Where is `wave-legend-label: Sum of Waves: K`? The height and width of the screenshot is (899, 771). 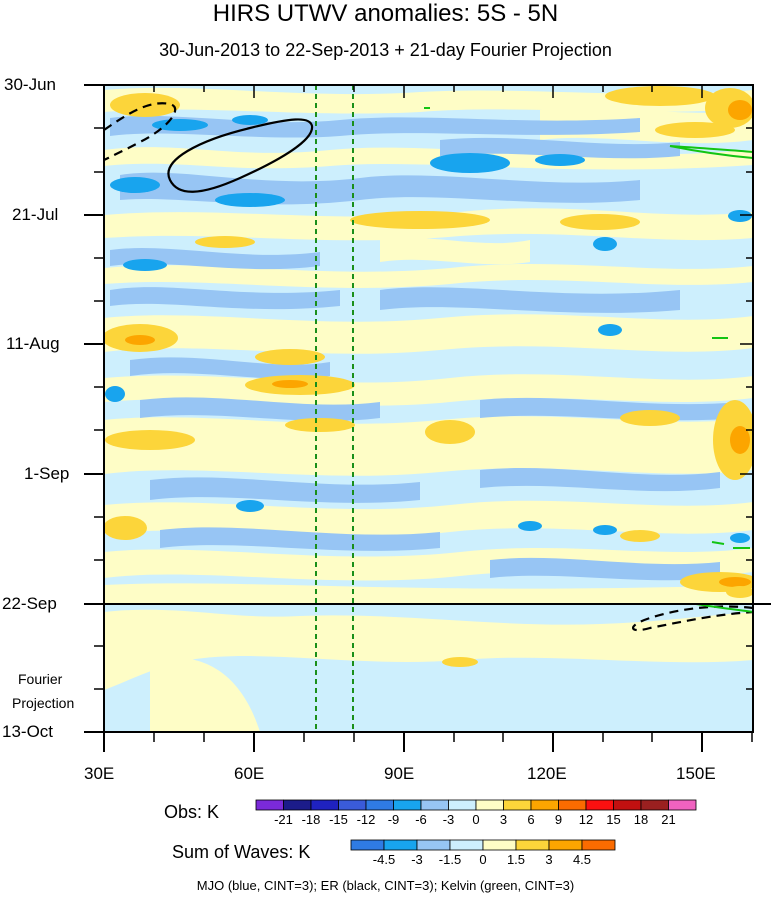
wave-legend-label: Sum of Waves: K is located at coordinates (241, 852).